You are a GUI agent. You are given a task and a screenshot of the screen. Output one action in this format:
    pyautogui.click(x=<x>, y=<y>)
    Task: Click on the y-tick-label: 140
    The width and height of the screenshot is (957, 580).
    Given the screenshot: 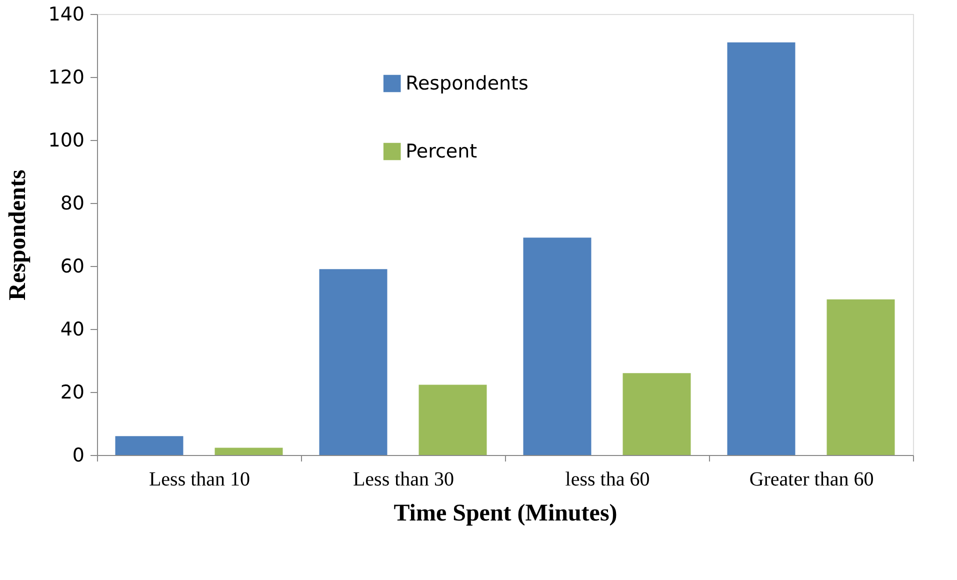 What is the action you would take?
    pyautogui.click(x=66, y=15)
    